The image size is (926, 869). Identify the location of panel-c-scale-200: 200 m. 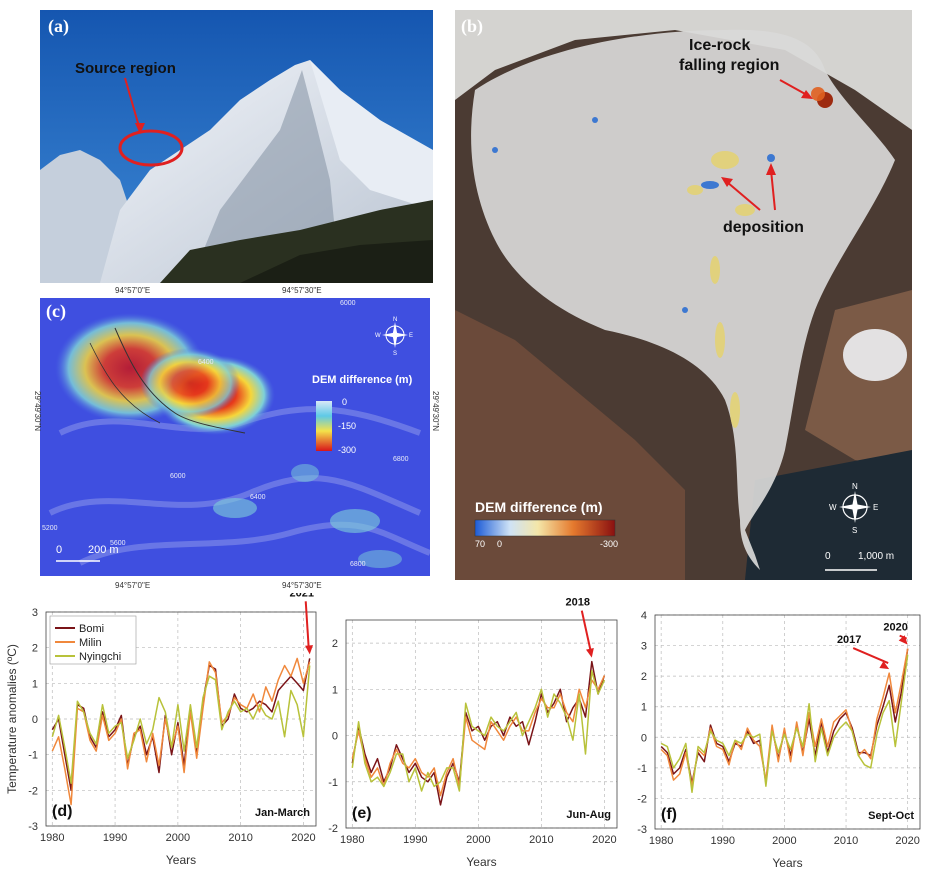
(103, 550).